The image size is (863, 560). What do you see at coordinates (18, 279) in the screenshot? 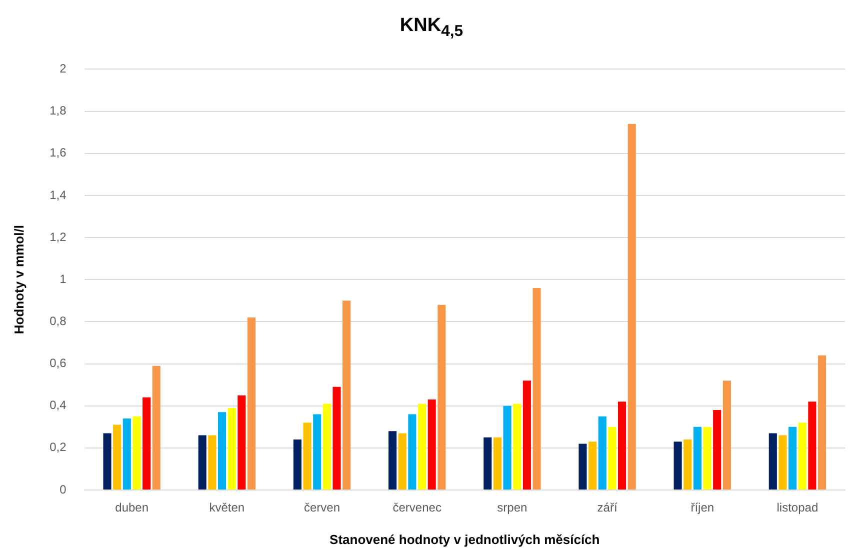
I see `y-axis-title: Hodnoty v mmol/l` at bounding box center [18, 279].